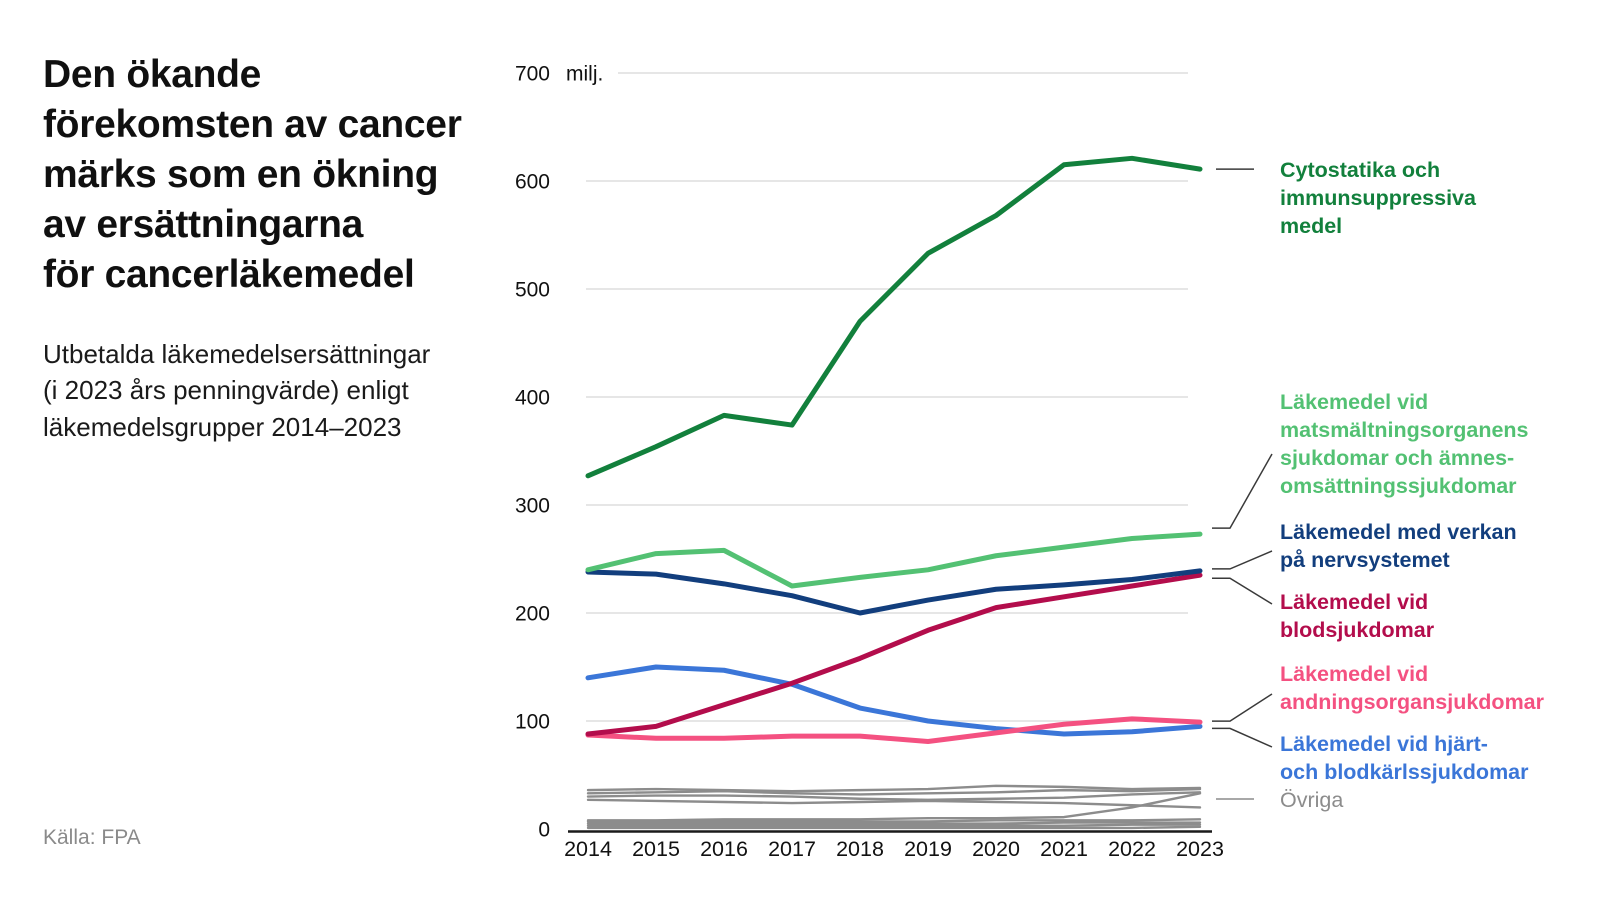 The image size is (1601, 900). What do you see at coordinates (532, 398) in the screenshot?
I see `y-tick-label: 400` at bounding box center [532, 398].